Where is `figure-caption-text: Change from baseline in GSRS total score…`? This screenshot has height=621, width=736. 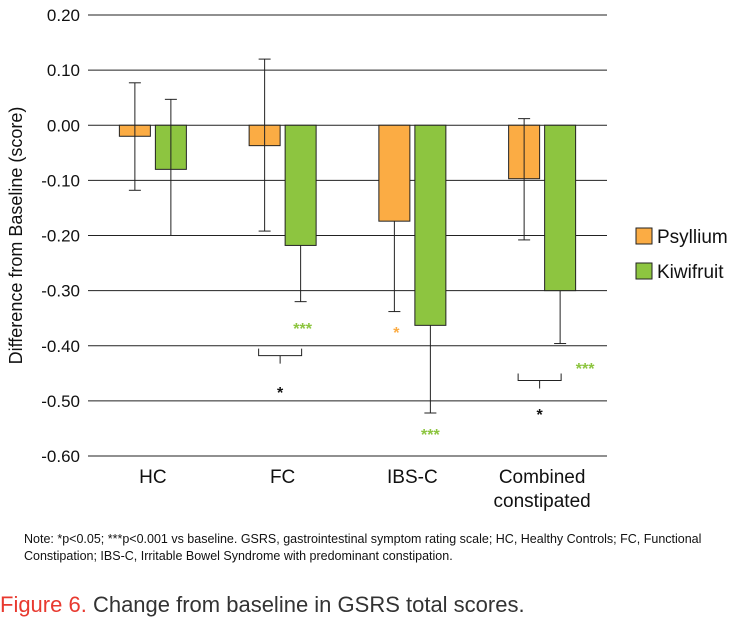 figure-caption-text: Change from baseline in GSRS total score… is located at coordinates (305, 604).